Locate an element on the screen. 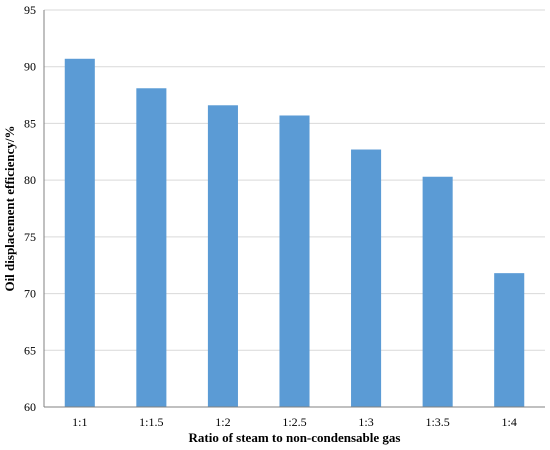 The width and height of the screenshot is (550, 450). x-tick-label: 1:3.5 is located at coordinates (437, 422).